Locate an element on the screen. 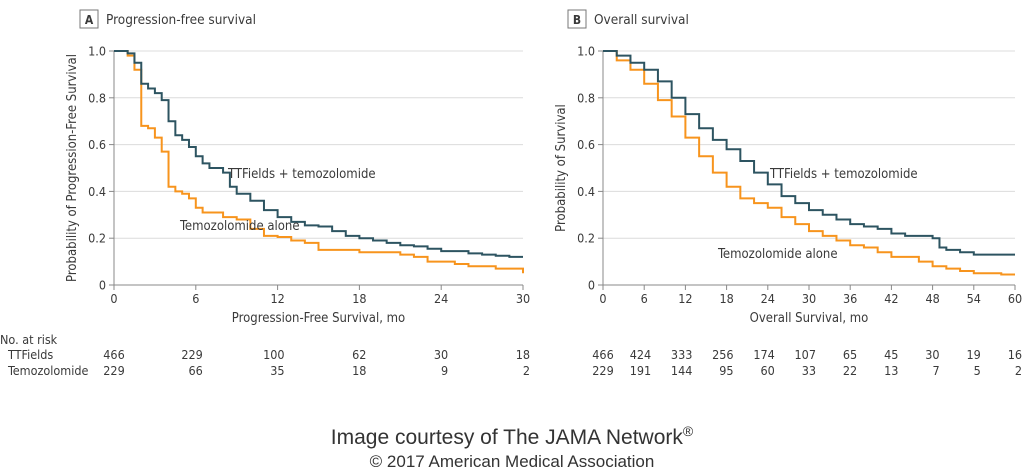 The image size is (1024, 475). panel-a-risk-row-label: TTFields is located at coordinates (30, 354).